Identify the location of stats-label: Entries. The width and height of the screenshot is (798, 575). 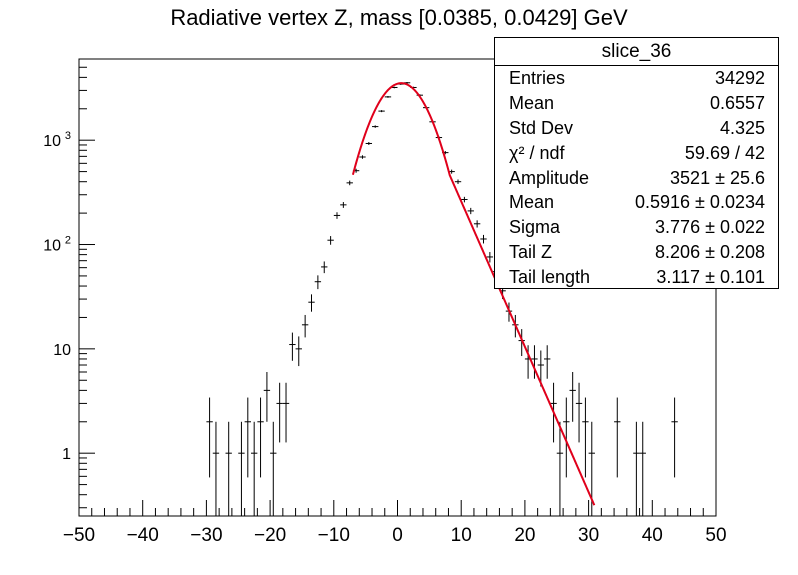
(537, 78).